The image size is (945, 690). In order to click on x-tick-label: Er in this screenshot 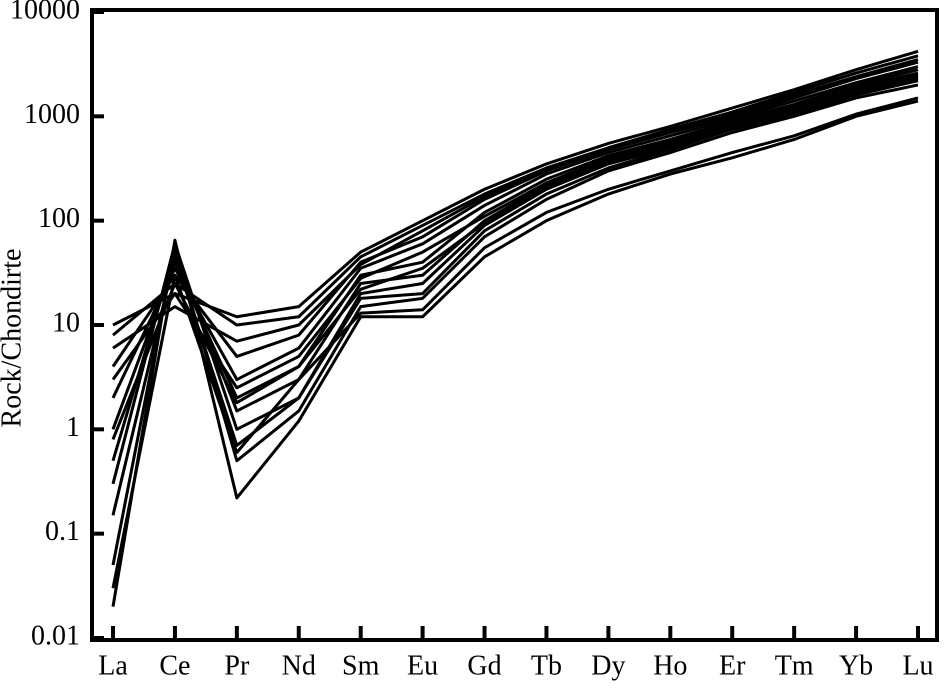, I will do `click(732, 665)`.